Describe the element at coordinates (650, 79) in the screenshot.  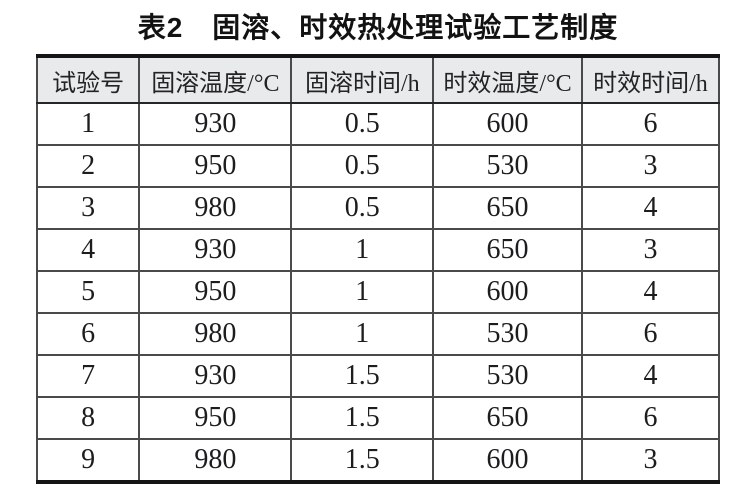
I see `column-header: 时效时间/h` at that location.